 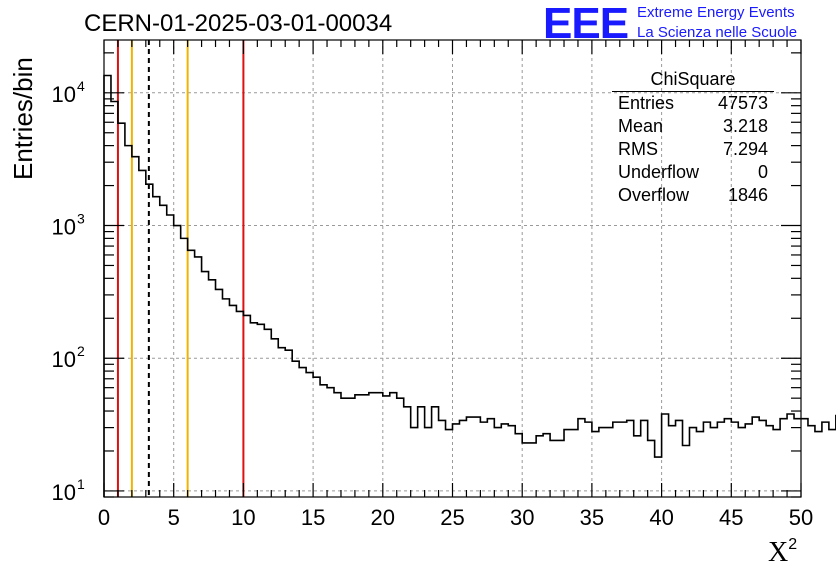 I want to click on stats-row-rms: RMS 7.294, so click(x=695, y=149).